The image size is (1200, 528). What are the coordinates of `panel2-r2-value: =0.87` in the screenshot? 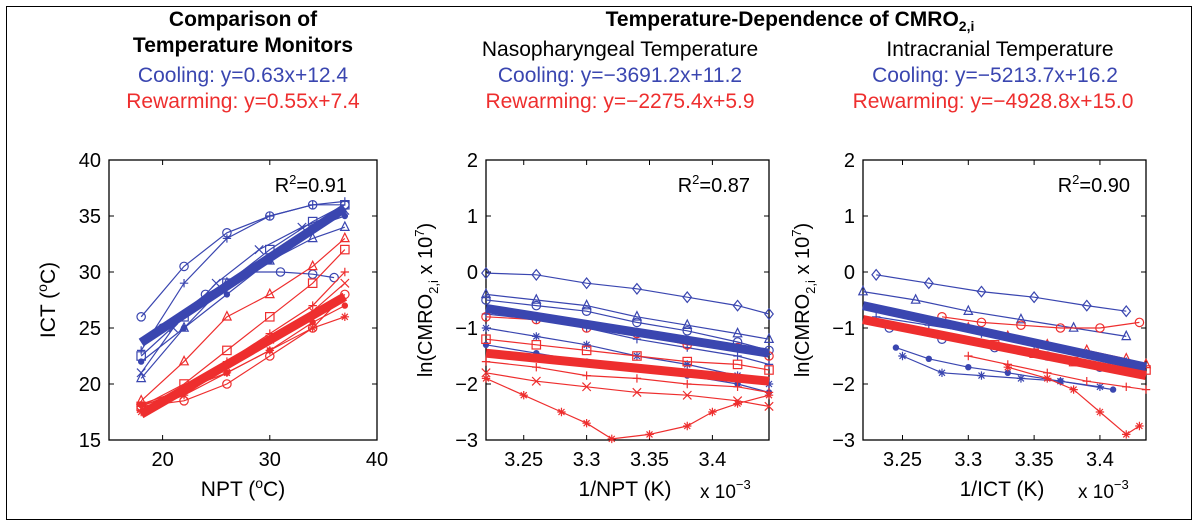 It's located at (724, 186).